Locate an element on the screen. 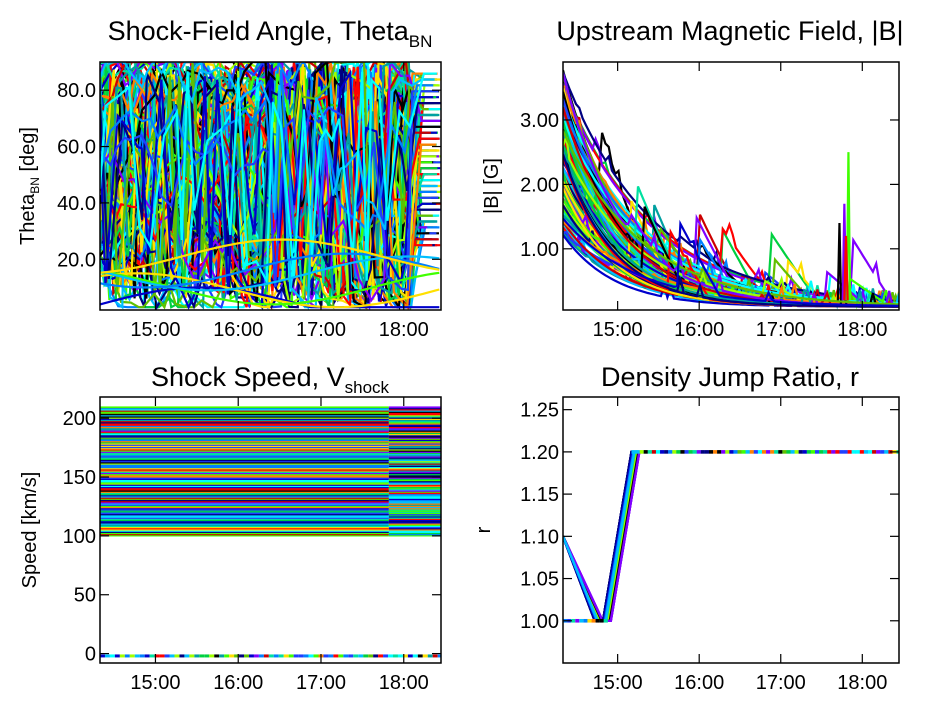  bfield-ytick-label: 2.00 is located at coordinates (539, 185).